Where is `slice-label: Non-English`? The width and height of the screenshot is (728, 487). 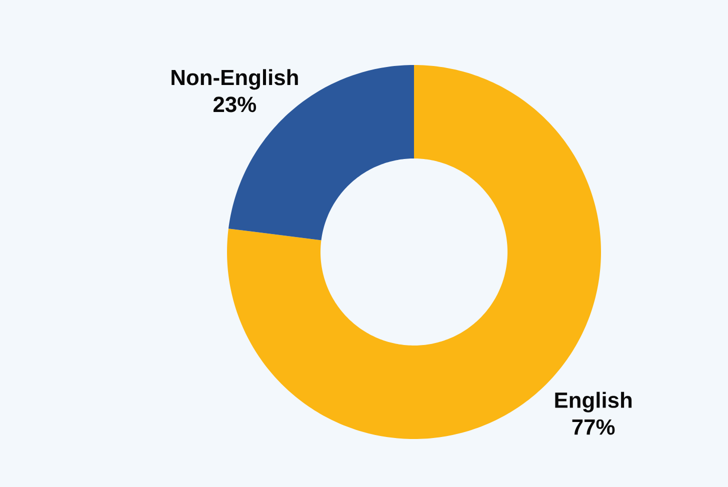 slice-label: Non-English is located at coordinates (235, 79).